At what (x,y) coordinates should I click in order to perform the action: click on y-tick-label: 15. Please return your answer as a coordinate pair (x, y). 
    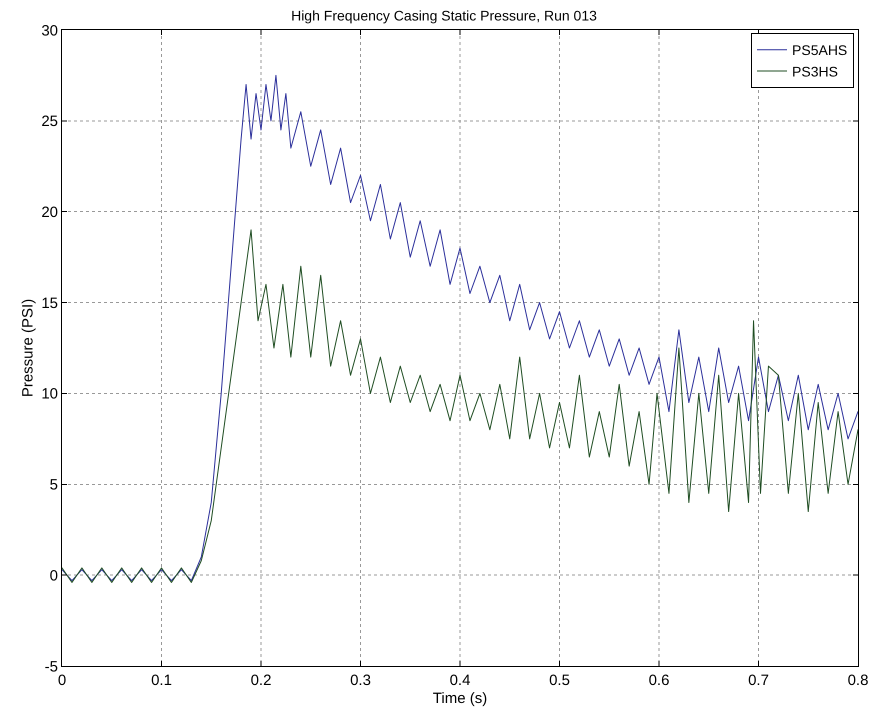
    Looking at the image, I should click on (49, 303).